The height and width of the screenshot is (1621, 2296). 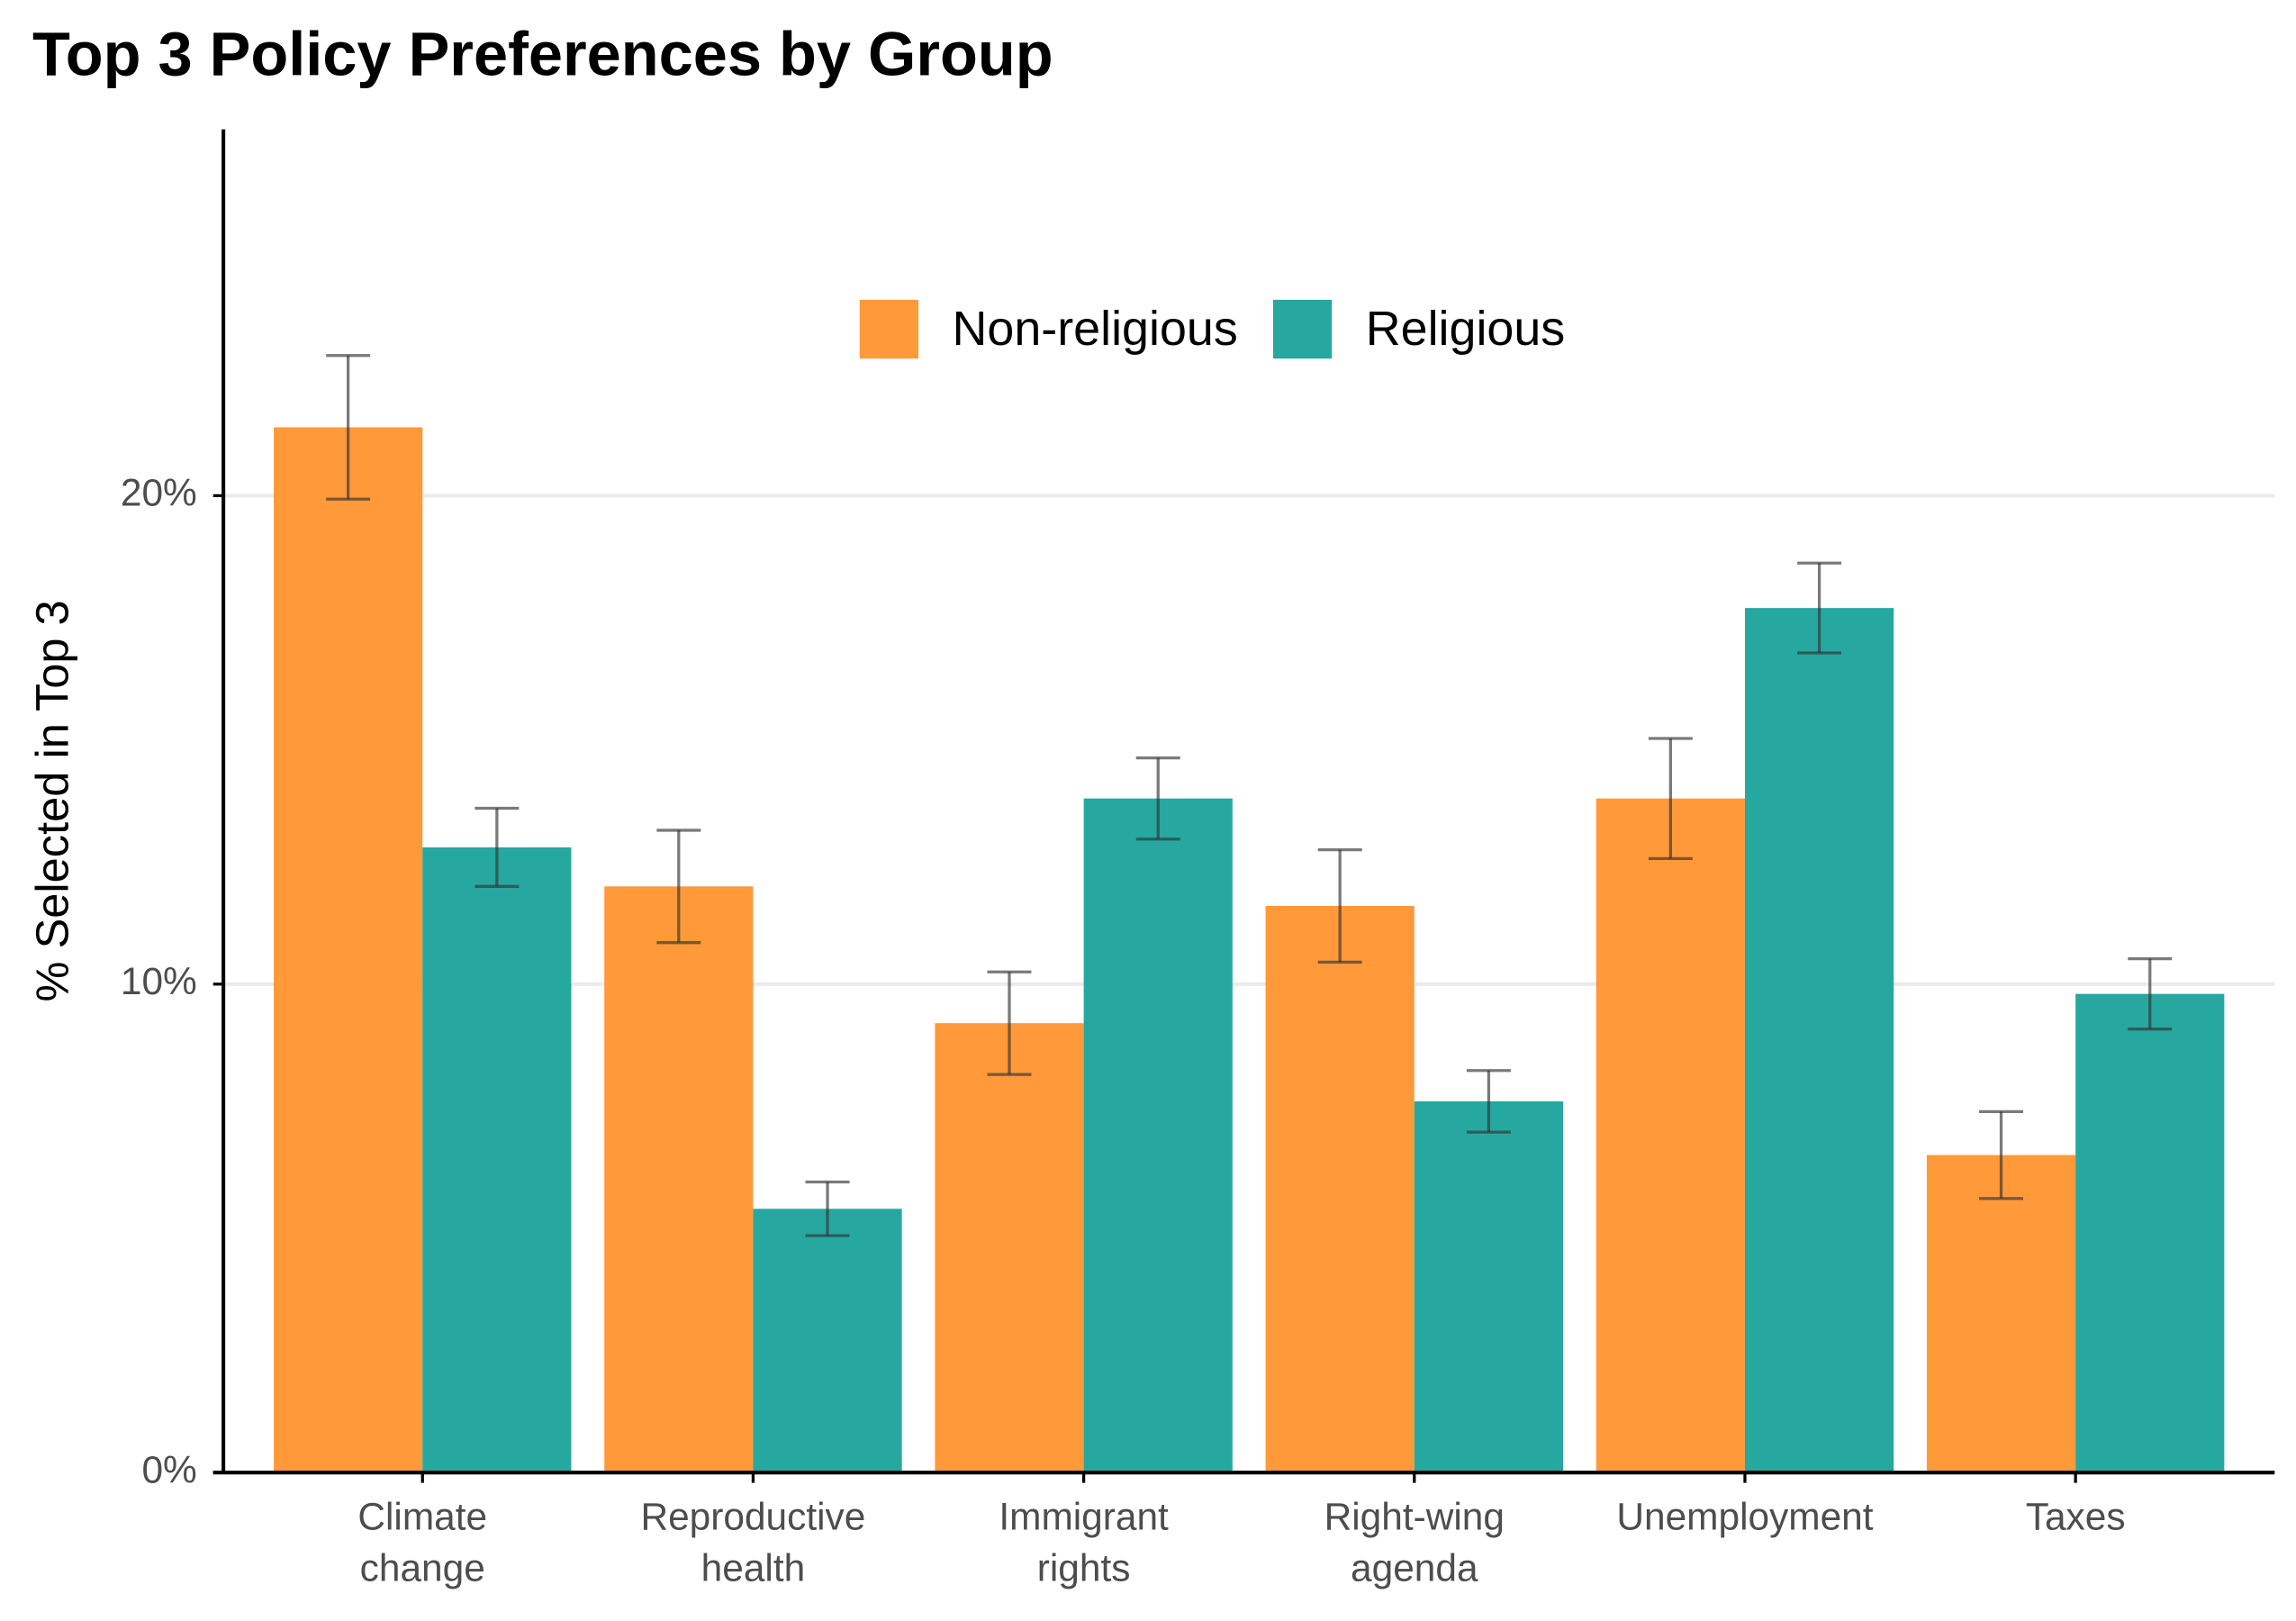 What do you see at coordinates (159, 981) in the screenshot?
I see `y-tick-label: 10%` at bounding box center [159, 981].